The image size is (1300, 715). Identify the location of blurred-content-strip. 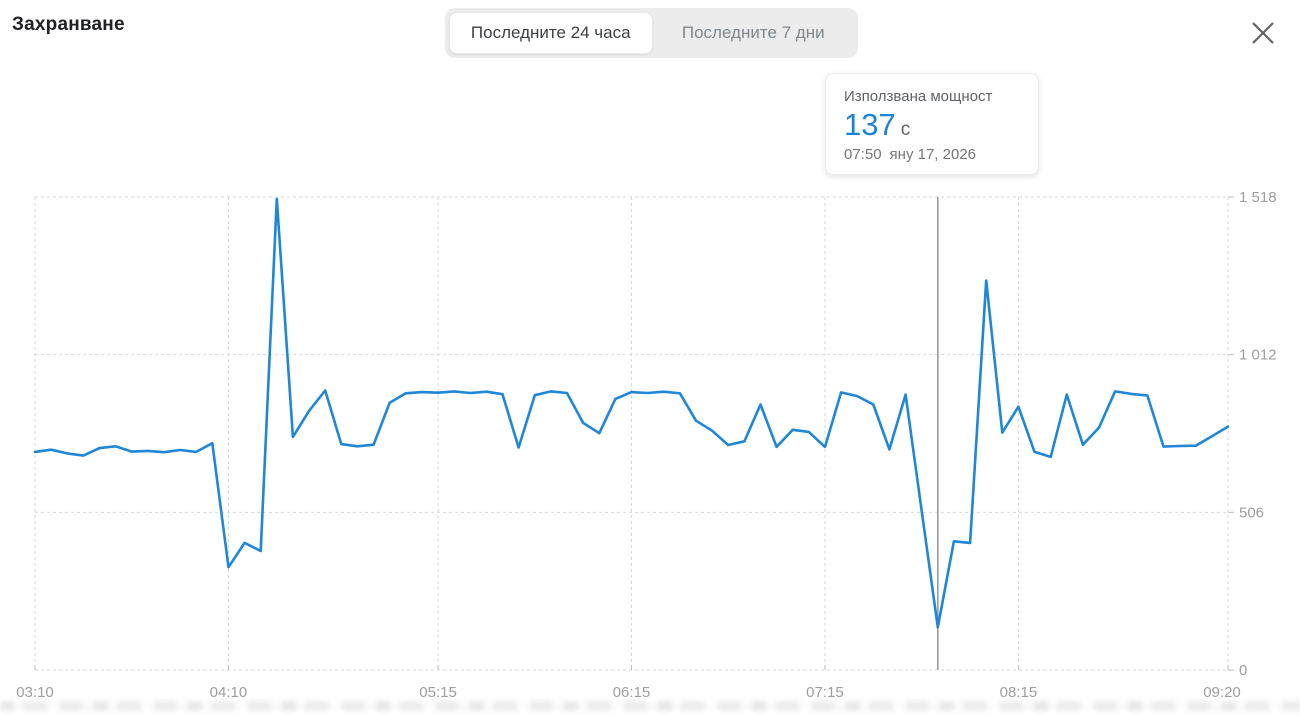
(650, 706).